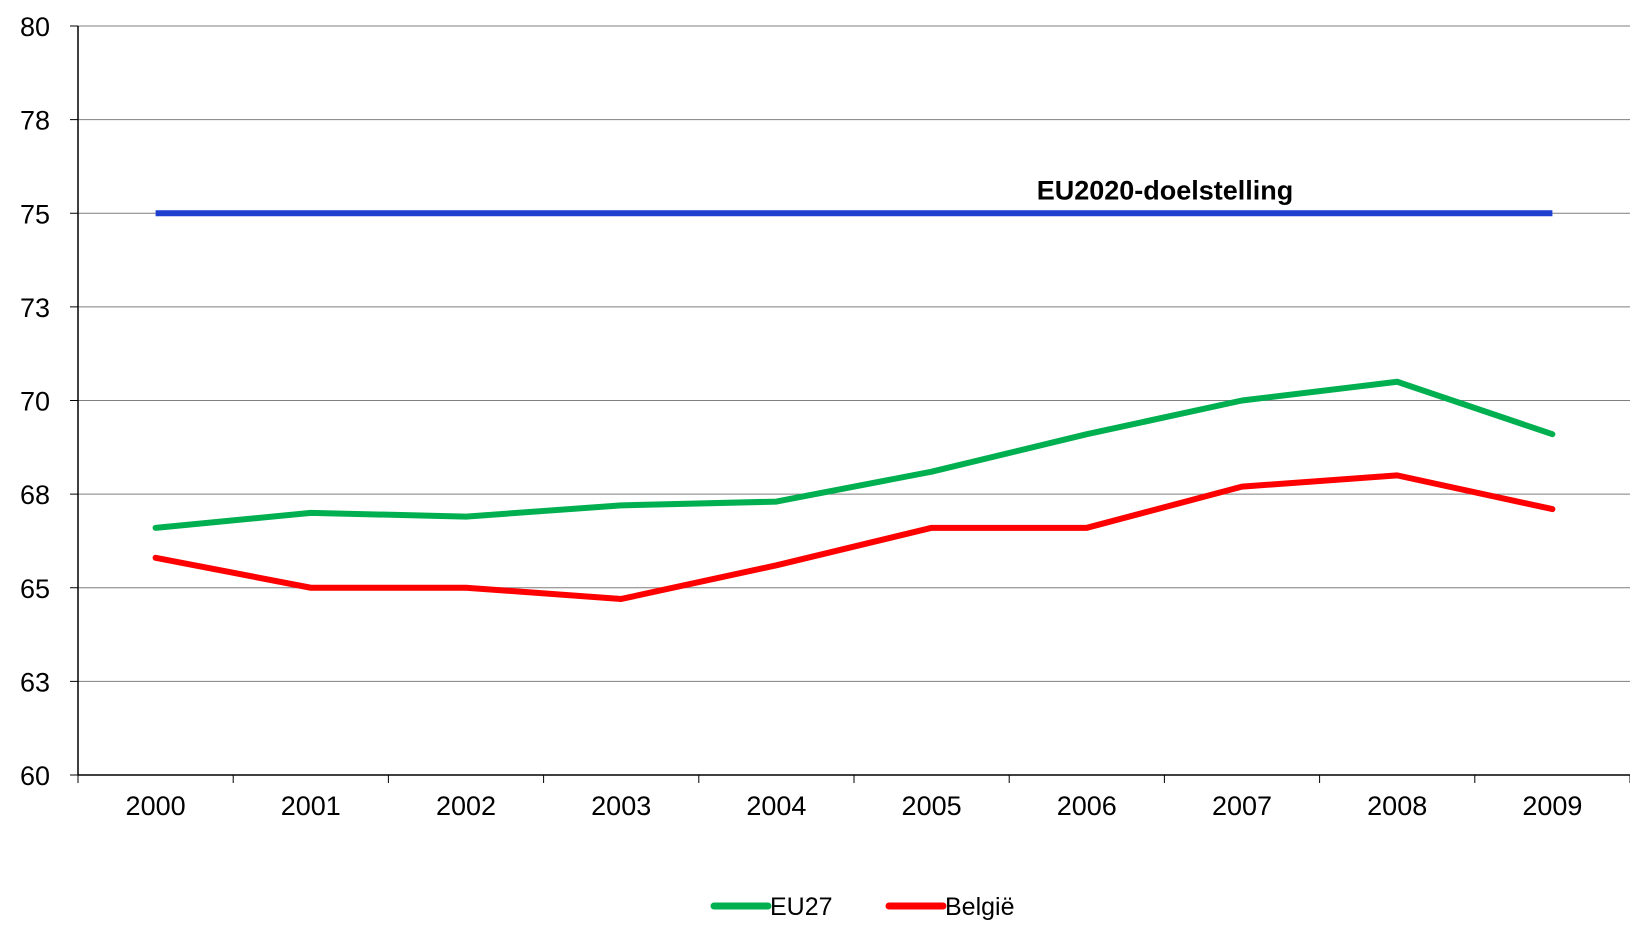  Describe the element at coordinates (1242, 806) in the screenshot. I see `x-tick-label: 2007` at that location.